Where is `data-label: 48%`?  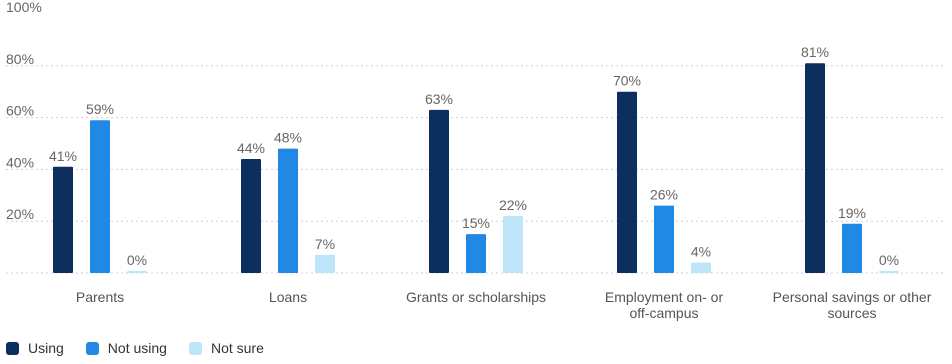
data-label: 48% is located at coordinates (288, 138).